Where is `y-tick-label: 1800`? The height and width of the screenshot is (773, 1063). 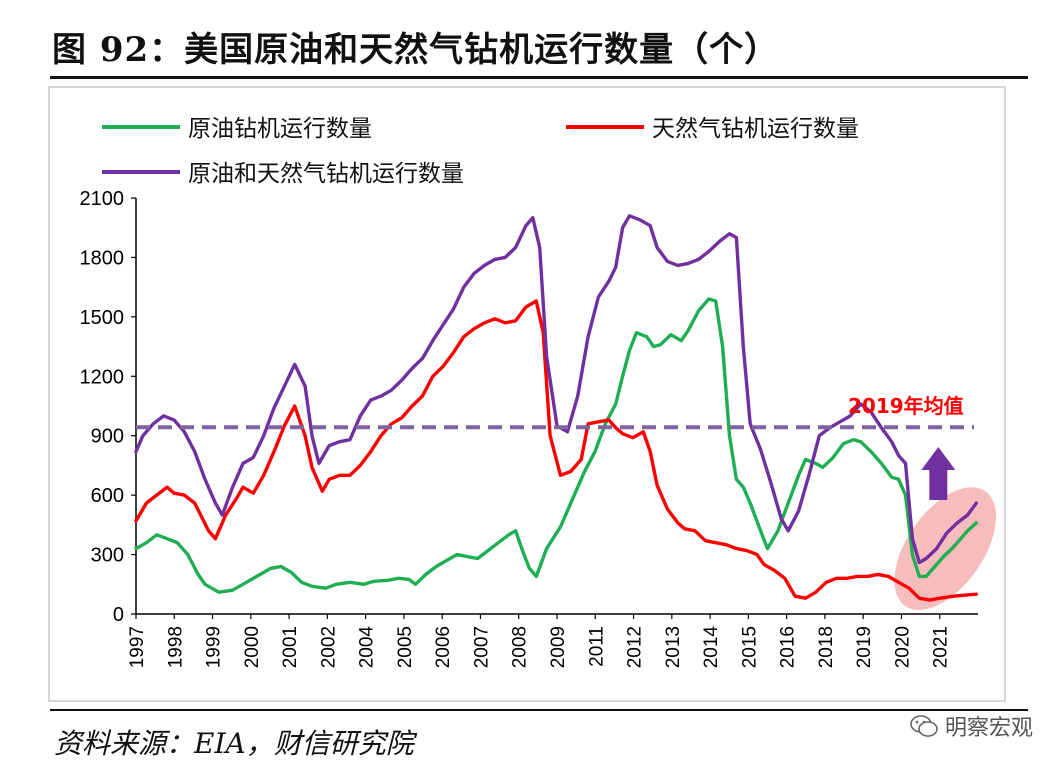
y-tick-label: 1800 is located at coordinates (102, 258).